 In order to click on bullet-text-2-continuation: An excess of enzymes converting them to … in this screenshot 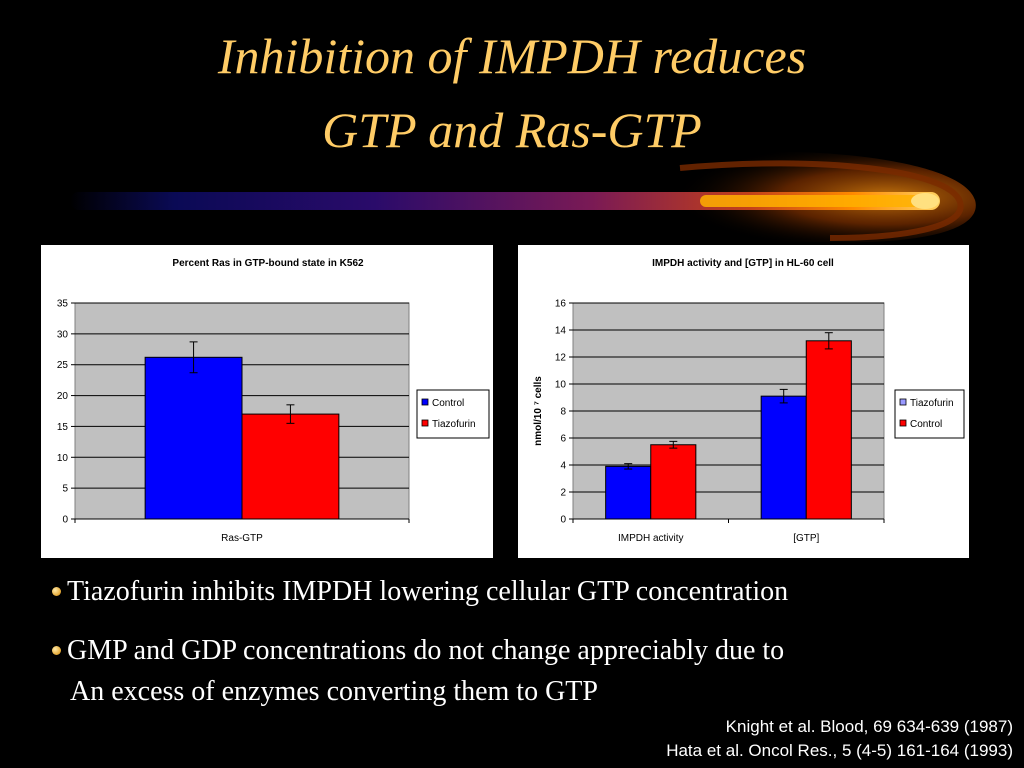, I will do `click(334, 691)`.